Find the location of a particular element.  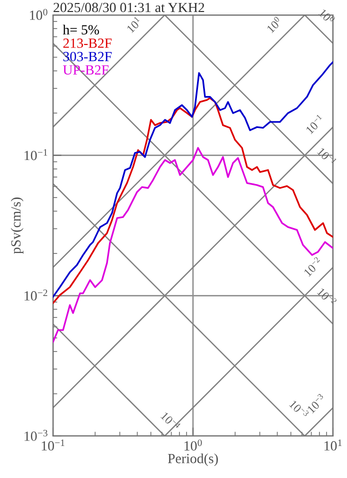

x-tick-label: 10$^{1}$ is located at coordinates (333, 445).